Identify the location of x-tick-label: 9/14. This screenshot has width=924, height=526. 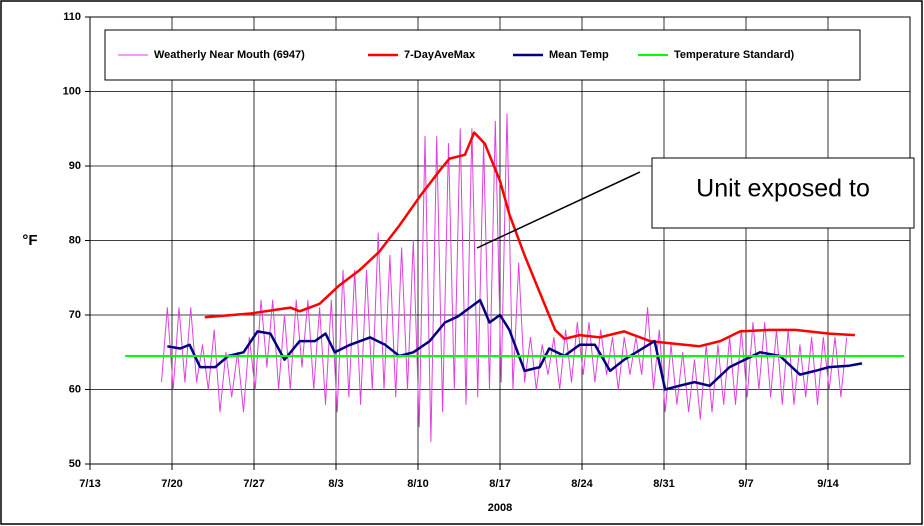
(828, 484).